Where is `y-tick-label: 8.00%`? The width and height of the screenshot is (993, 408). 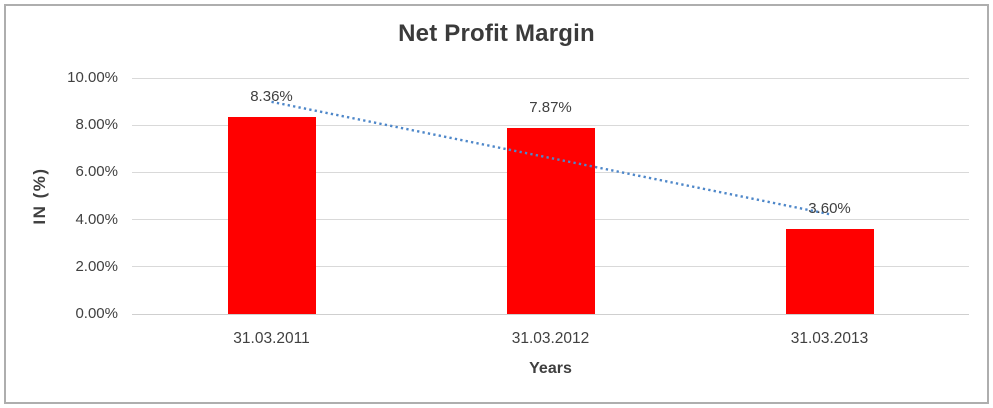 y-tick-label: 8.00% is located at coordinates (96, 125).